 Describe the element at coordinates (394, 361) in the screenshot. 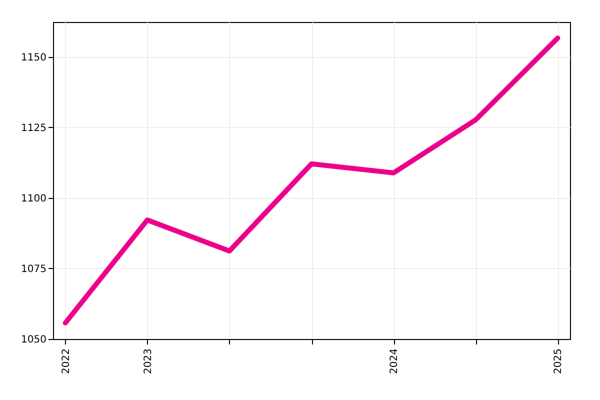

I see `x-tick-label: 2024` at that location.